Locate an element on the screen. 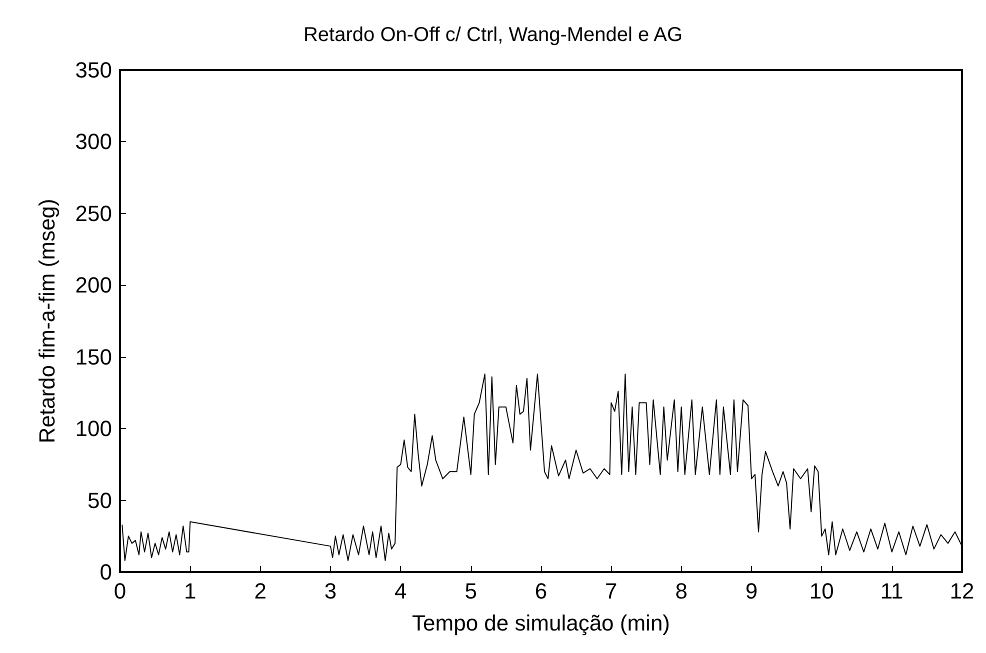 This screenshot has width=986, height=653. x-tick-label: 8 is located at coordinates (681, 591).